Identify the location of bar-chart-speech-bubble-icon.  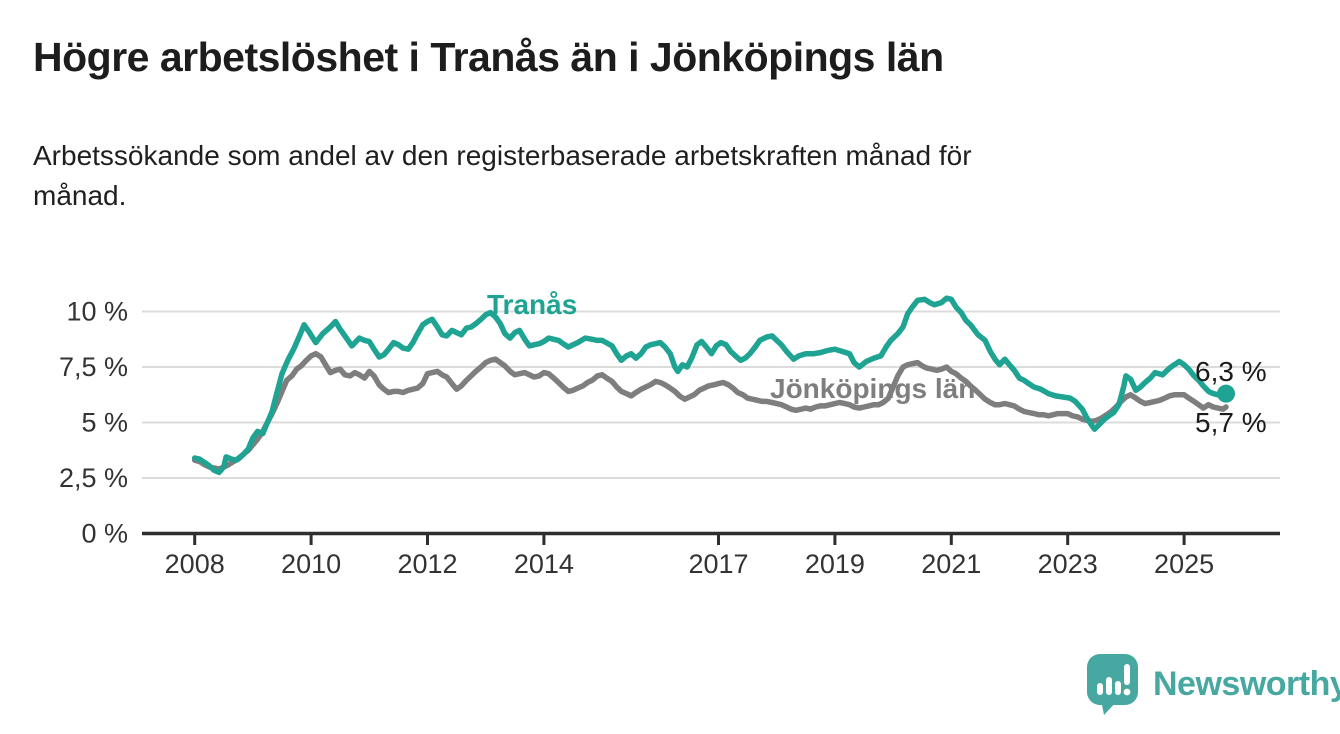
(1112, 684).